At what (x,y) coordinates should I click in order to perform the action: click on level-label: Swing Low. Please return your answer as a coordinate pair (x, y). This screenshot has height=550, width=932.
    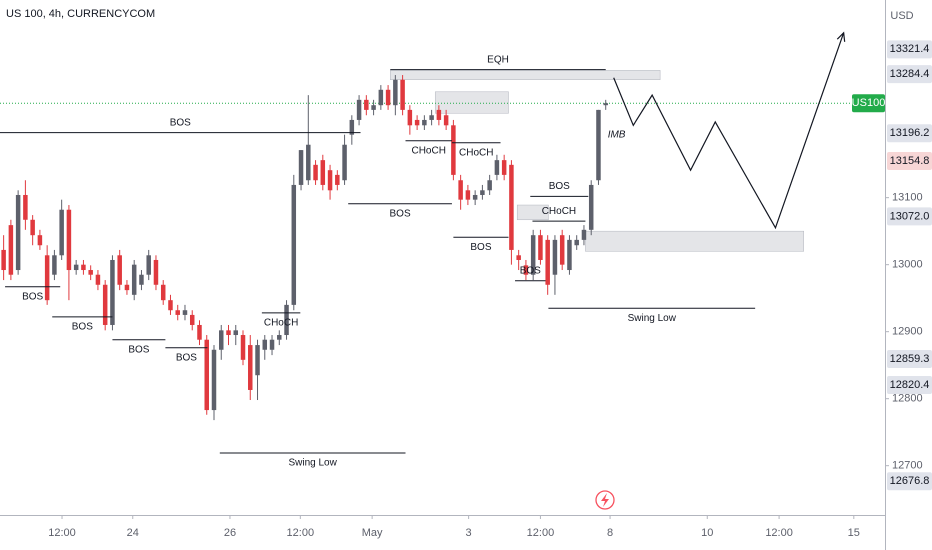
    Looking at the image, I should click on (312, 463).